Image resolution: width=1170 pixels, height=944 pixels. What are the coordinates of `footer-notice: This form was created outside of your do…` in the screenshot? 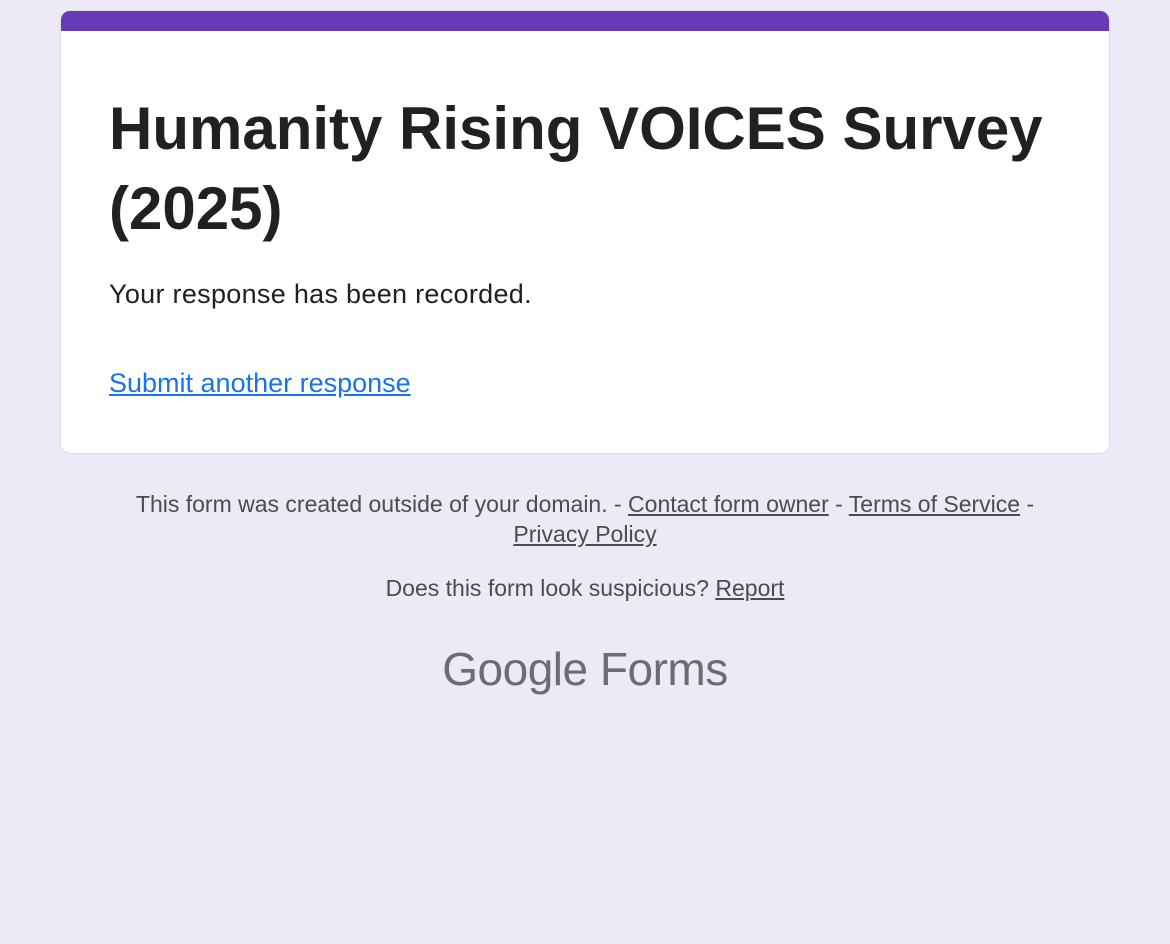 It's located at (585, 519).